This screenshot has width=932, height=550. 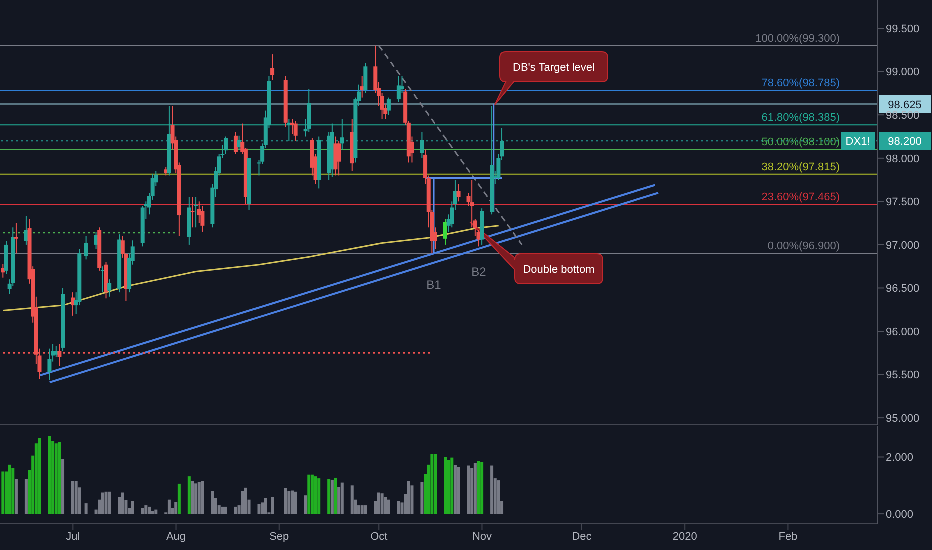 I want to click on y-tick-label: 98.000, so click(x=903, y=159).